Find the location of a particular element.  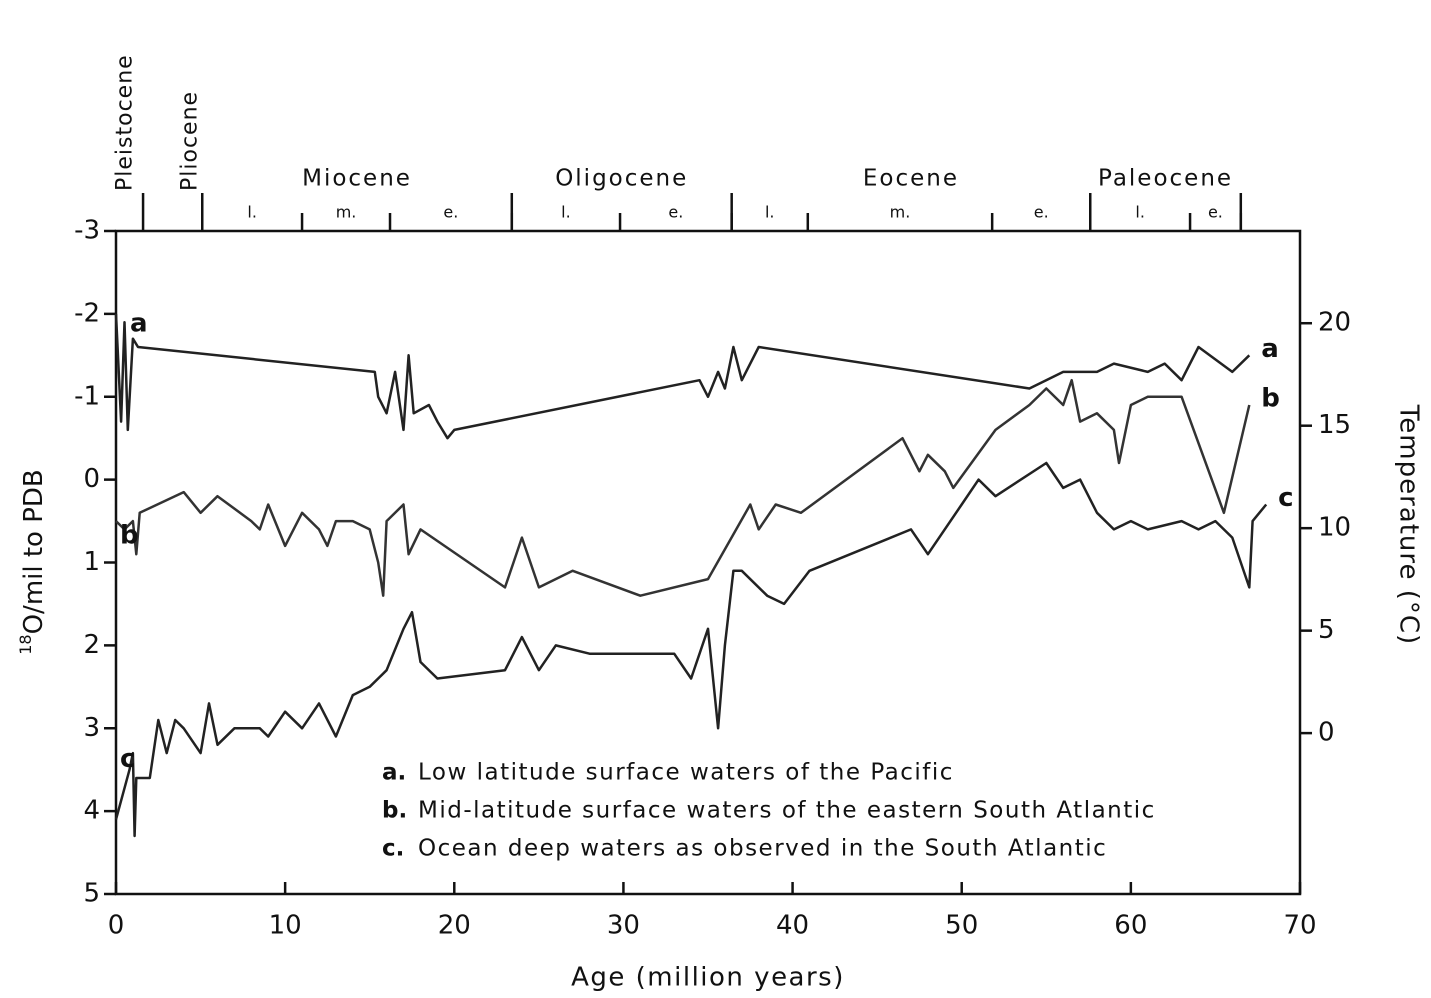

legend-key: a. is located at coordinates (394, 773).